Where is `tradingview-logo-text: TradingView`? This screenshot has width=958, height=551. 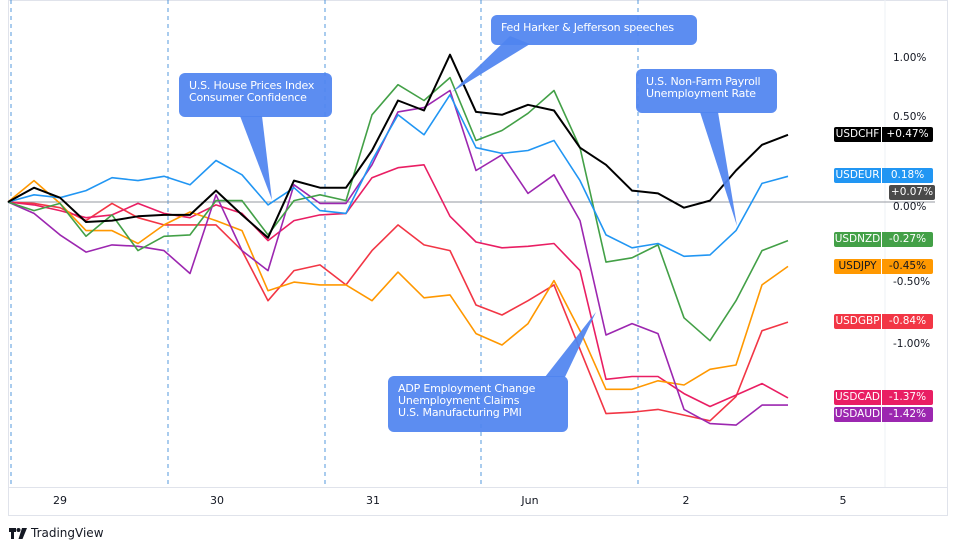 tradingview-logo-text: TradingView is located at coordinates (67, 533).